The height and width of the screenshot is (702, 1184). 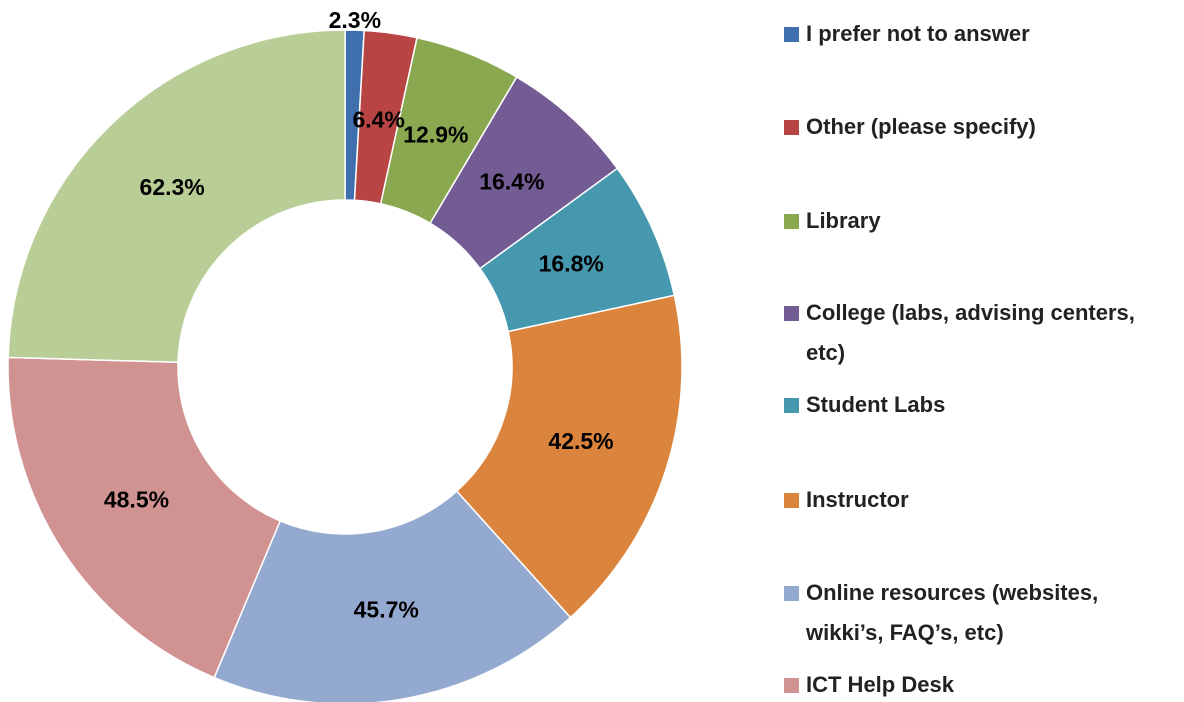 What do you see at coordinates (378, 119) in the screenshot?
I see `data-label: 6.4%` at bounding box center [378, 119].